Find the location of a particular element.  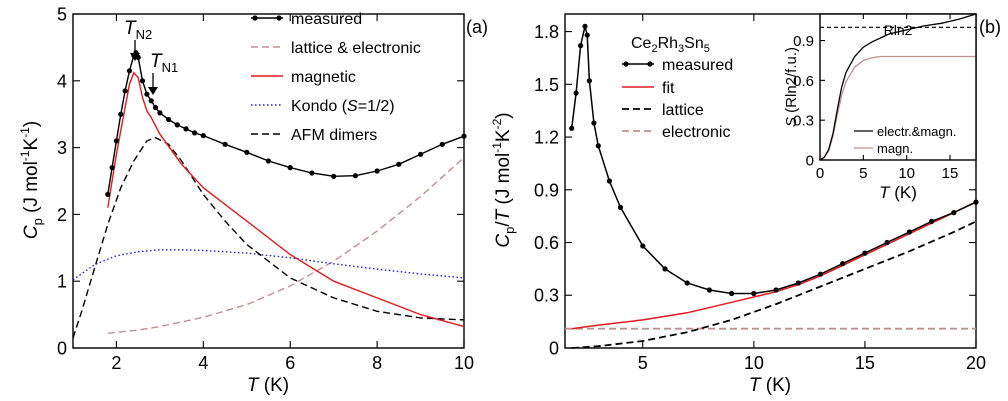

legend-inset-magn: magn. is located at coordinates (883, 148).